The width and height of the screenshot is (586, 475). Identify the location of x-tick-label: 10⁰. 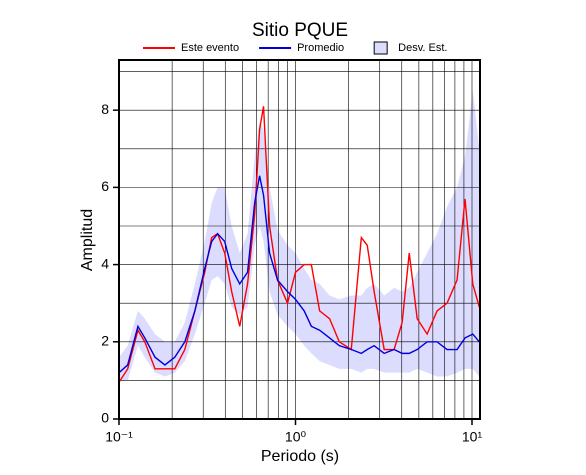
(296, 437).